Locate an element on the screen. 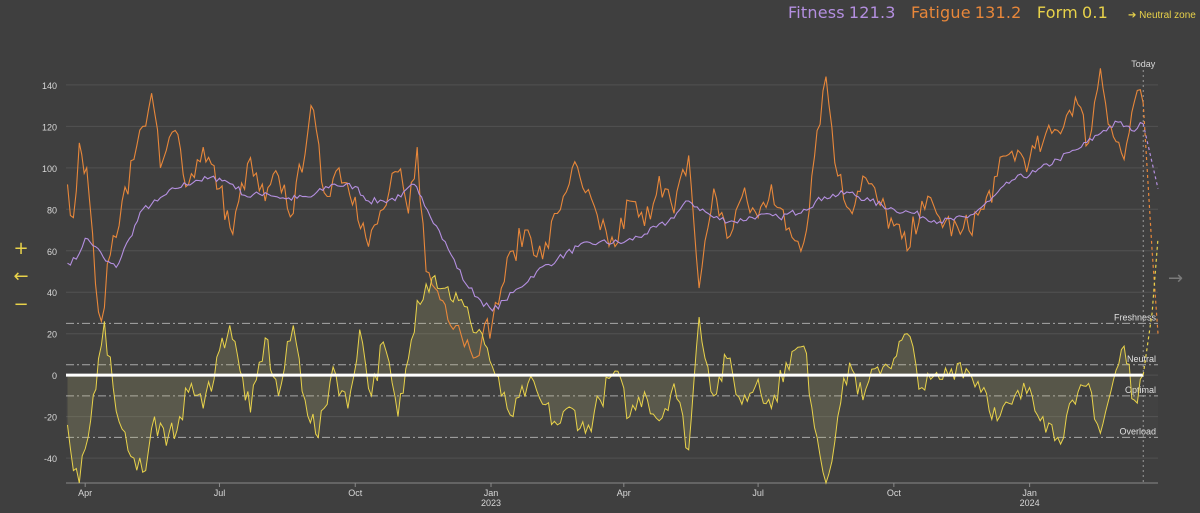  zone-label: Optimal is located at coordinates (1140, 390).